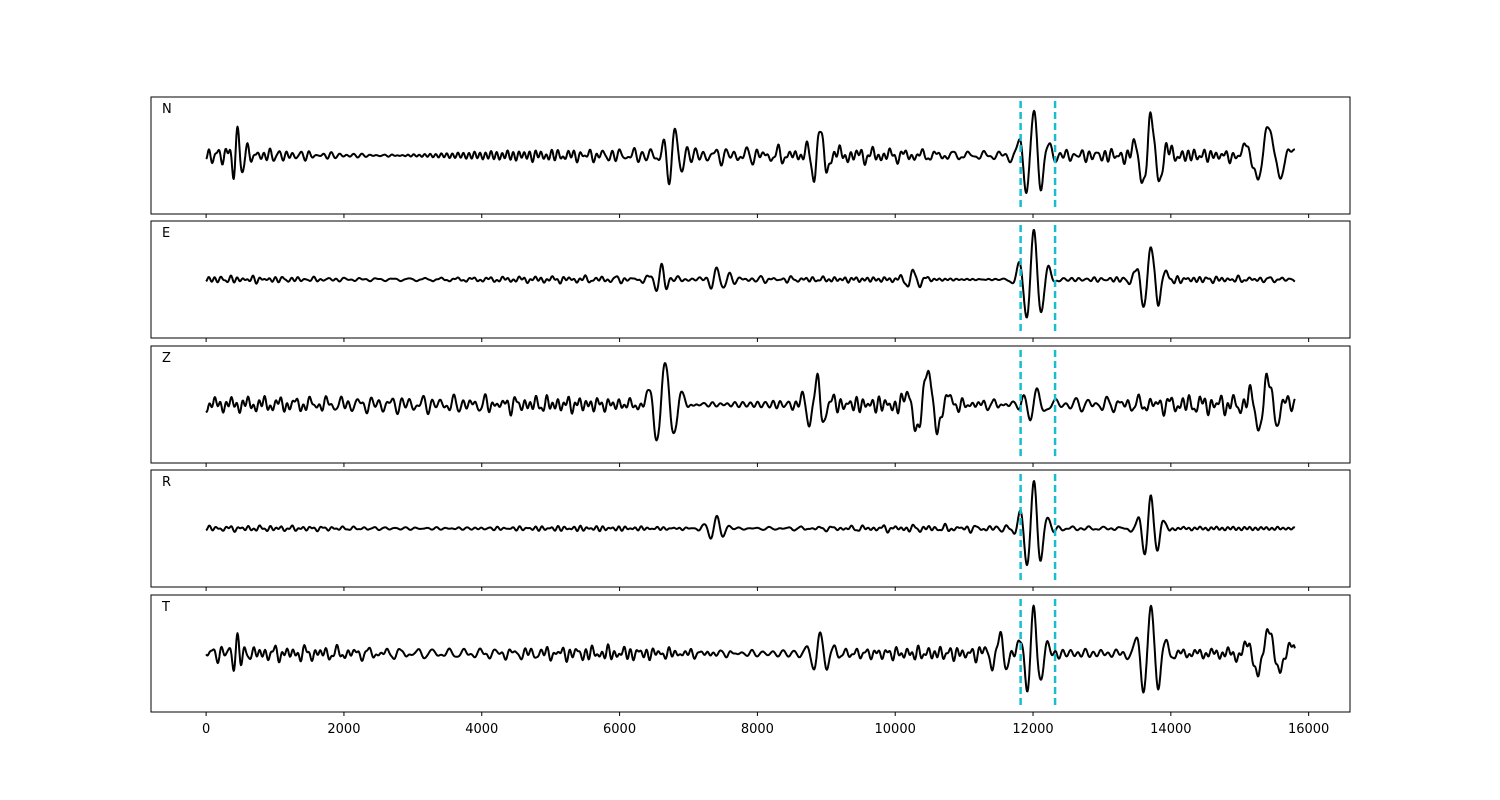 This screenshot has height=800, width=1500. I want to click on x-axis: 0 2000 4000 6000 8000 10000 12000 14000 16000, so click(765, 729).